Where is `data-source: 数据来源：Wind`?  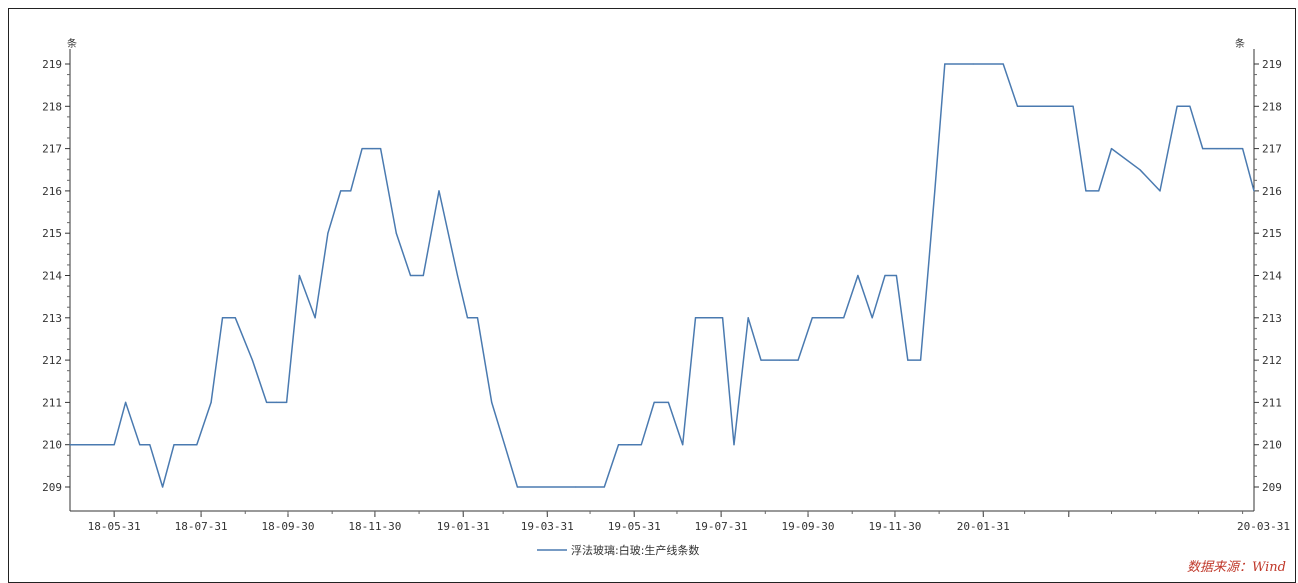 data-source: 数据来源：Wind is located at coordinates (1236, 567).